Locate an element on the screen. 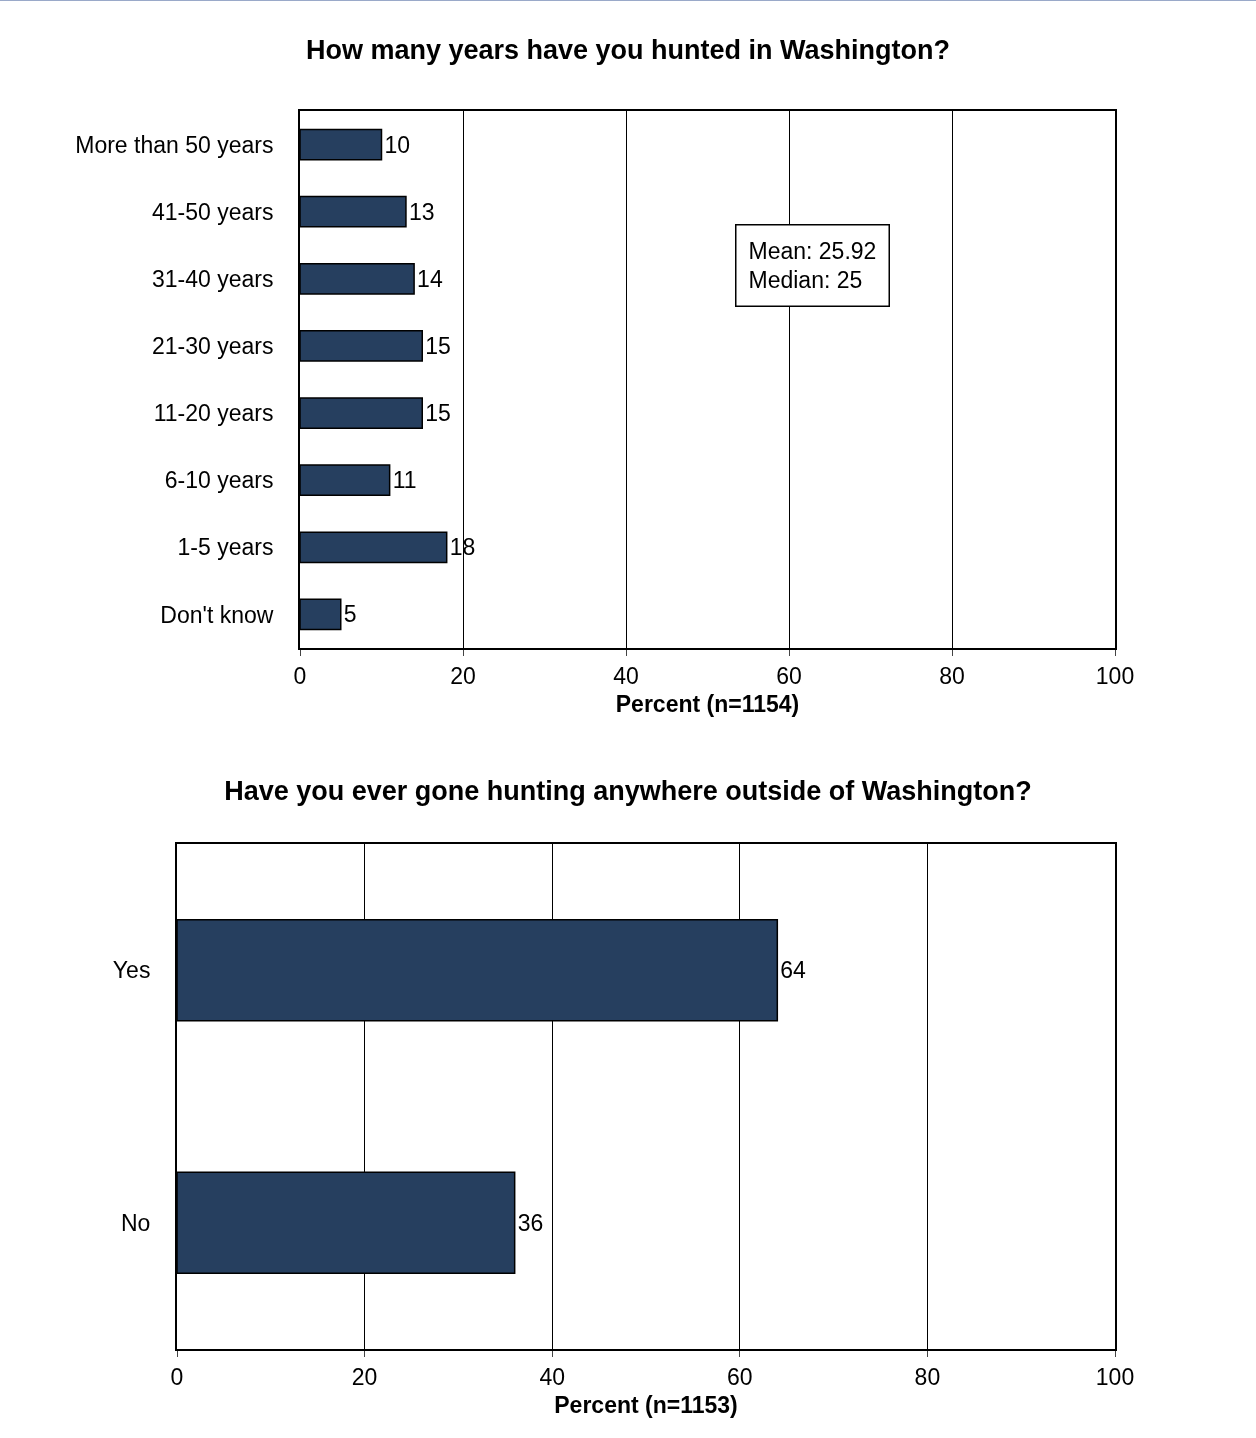 This screenshot has height=1438, width=1256. y-tick-label: More than 50 years is located at coordinates (174, 144).